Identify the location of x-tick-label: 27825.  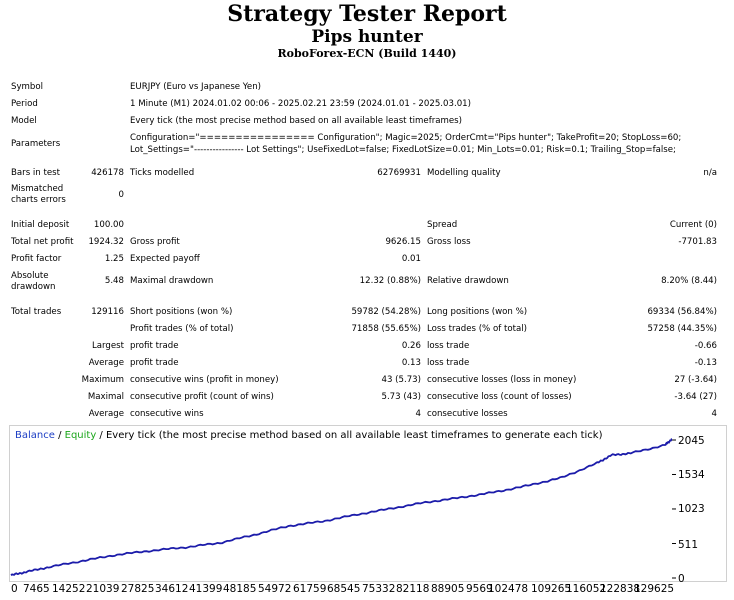
(138, 589).